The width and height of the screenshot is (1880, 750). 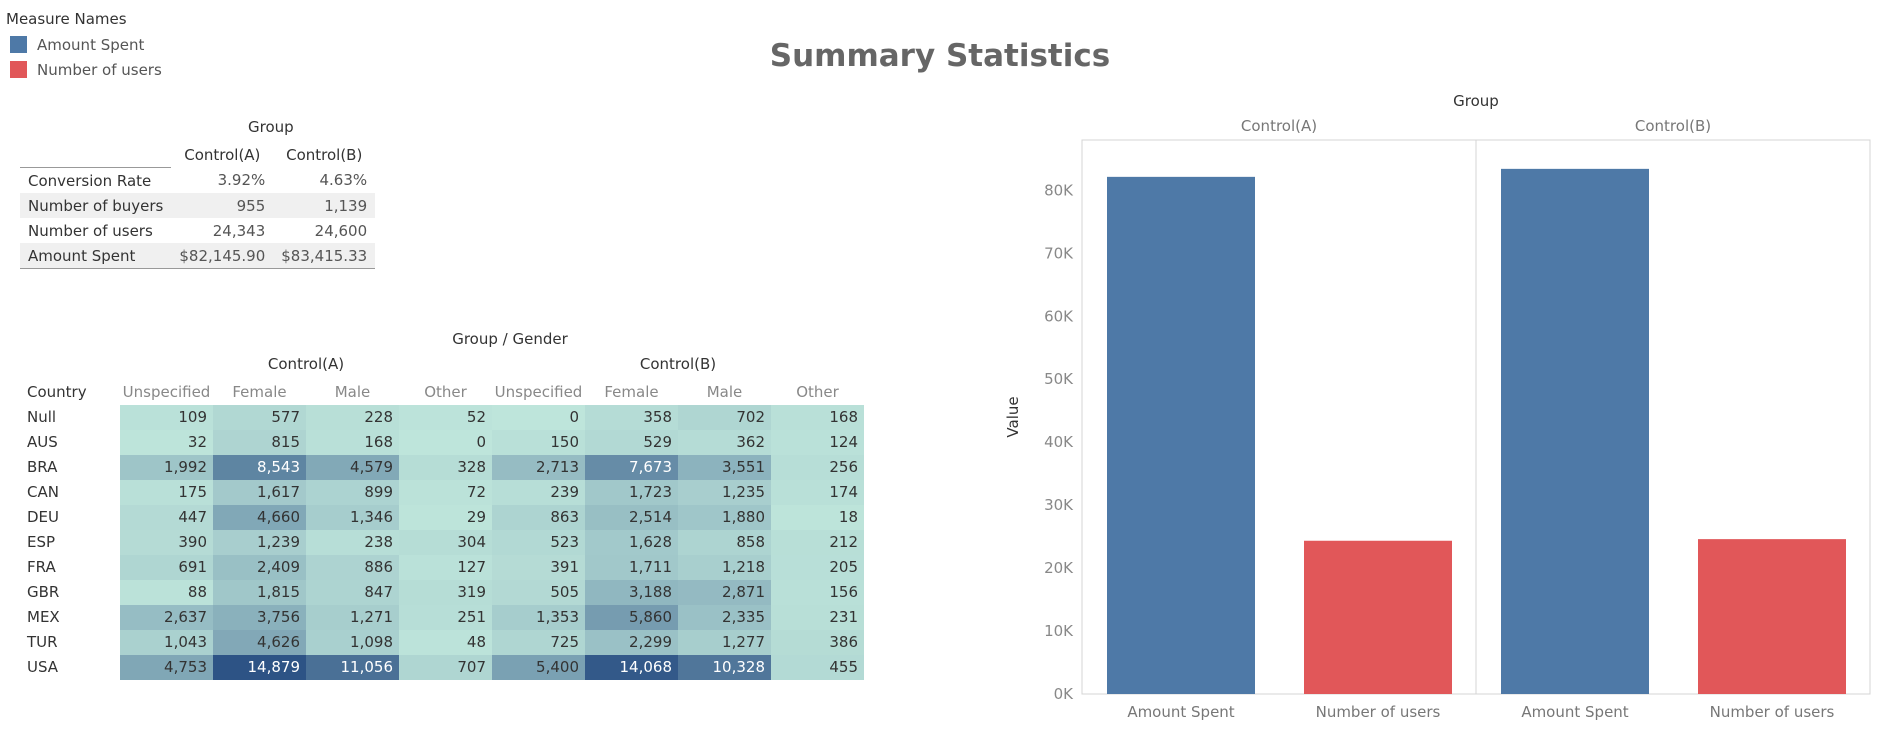 What do you see at coordinates (166, 542) in the screenshot?
I see `heatmap-cell: 390` at bounding box center [166, 542].